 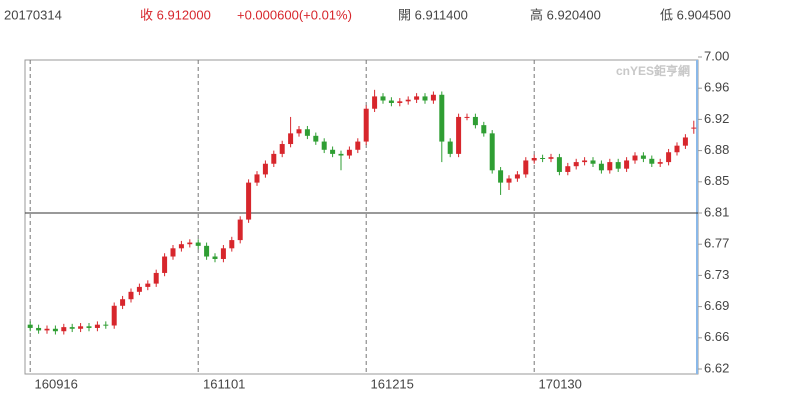 I want to click on header-open: 開 6.911400, so click(x=433, y=14).